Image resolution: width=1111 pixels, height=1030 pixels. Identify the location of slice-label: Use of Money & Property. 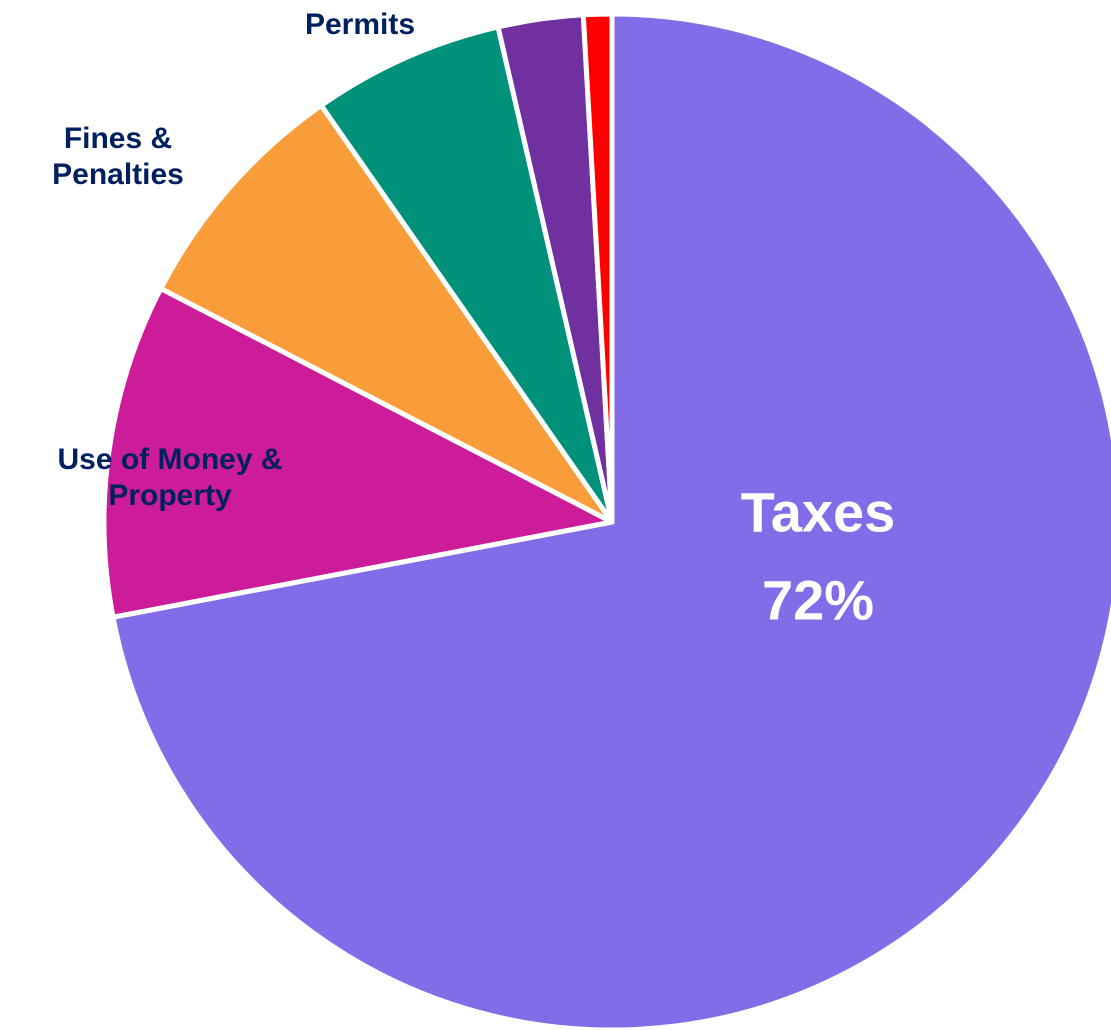
(170, 477).